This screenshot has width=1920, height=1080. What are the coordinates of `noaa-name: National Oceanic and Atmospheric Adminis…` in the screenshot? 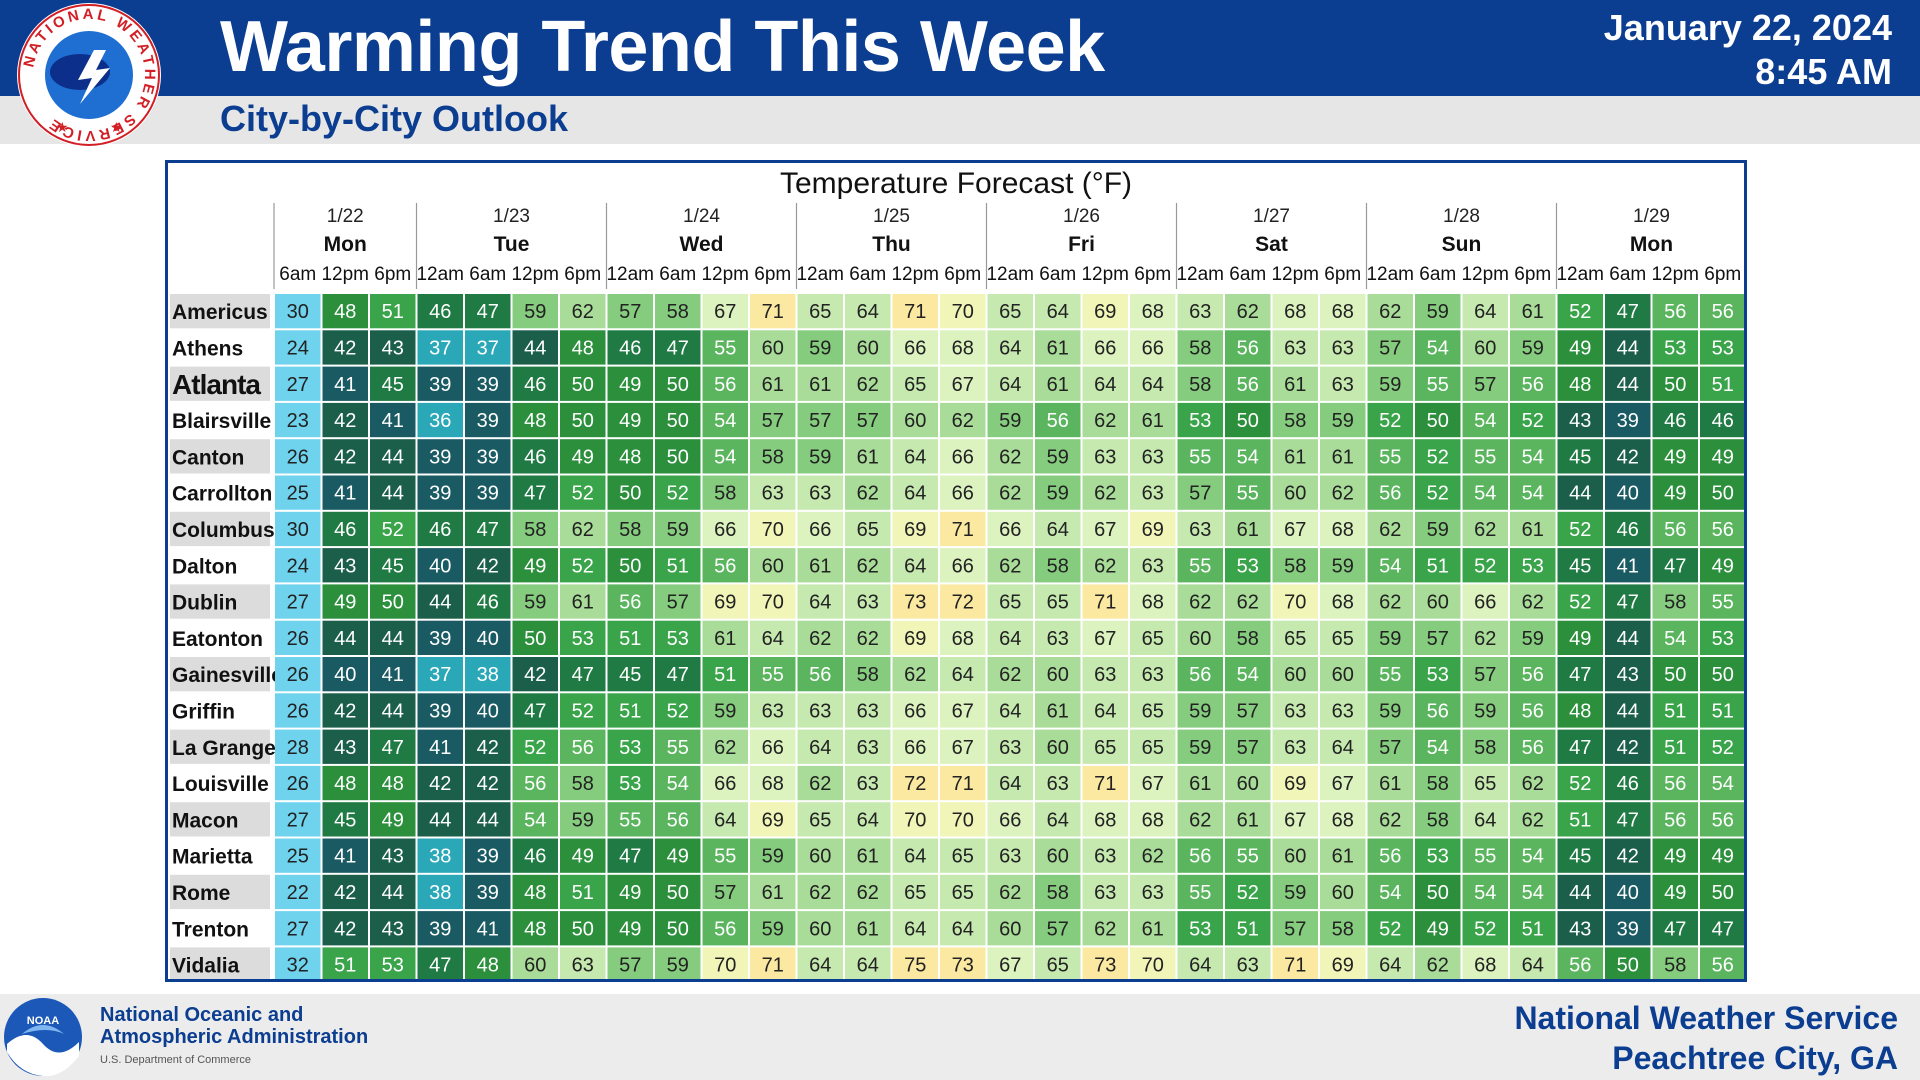 It's located at (234, 1026).